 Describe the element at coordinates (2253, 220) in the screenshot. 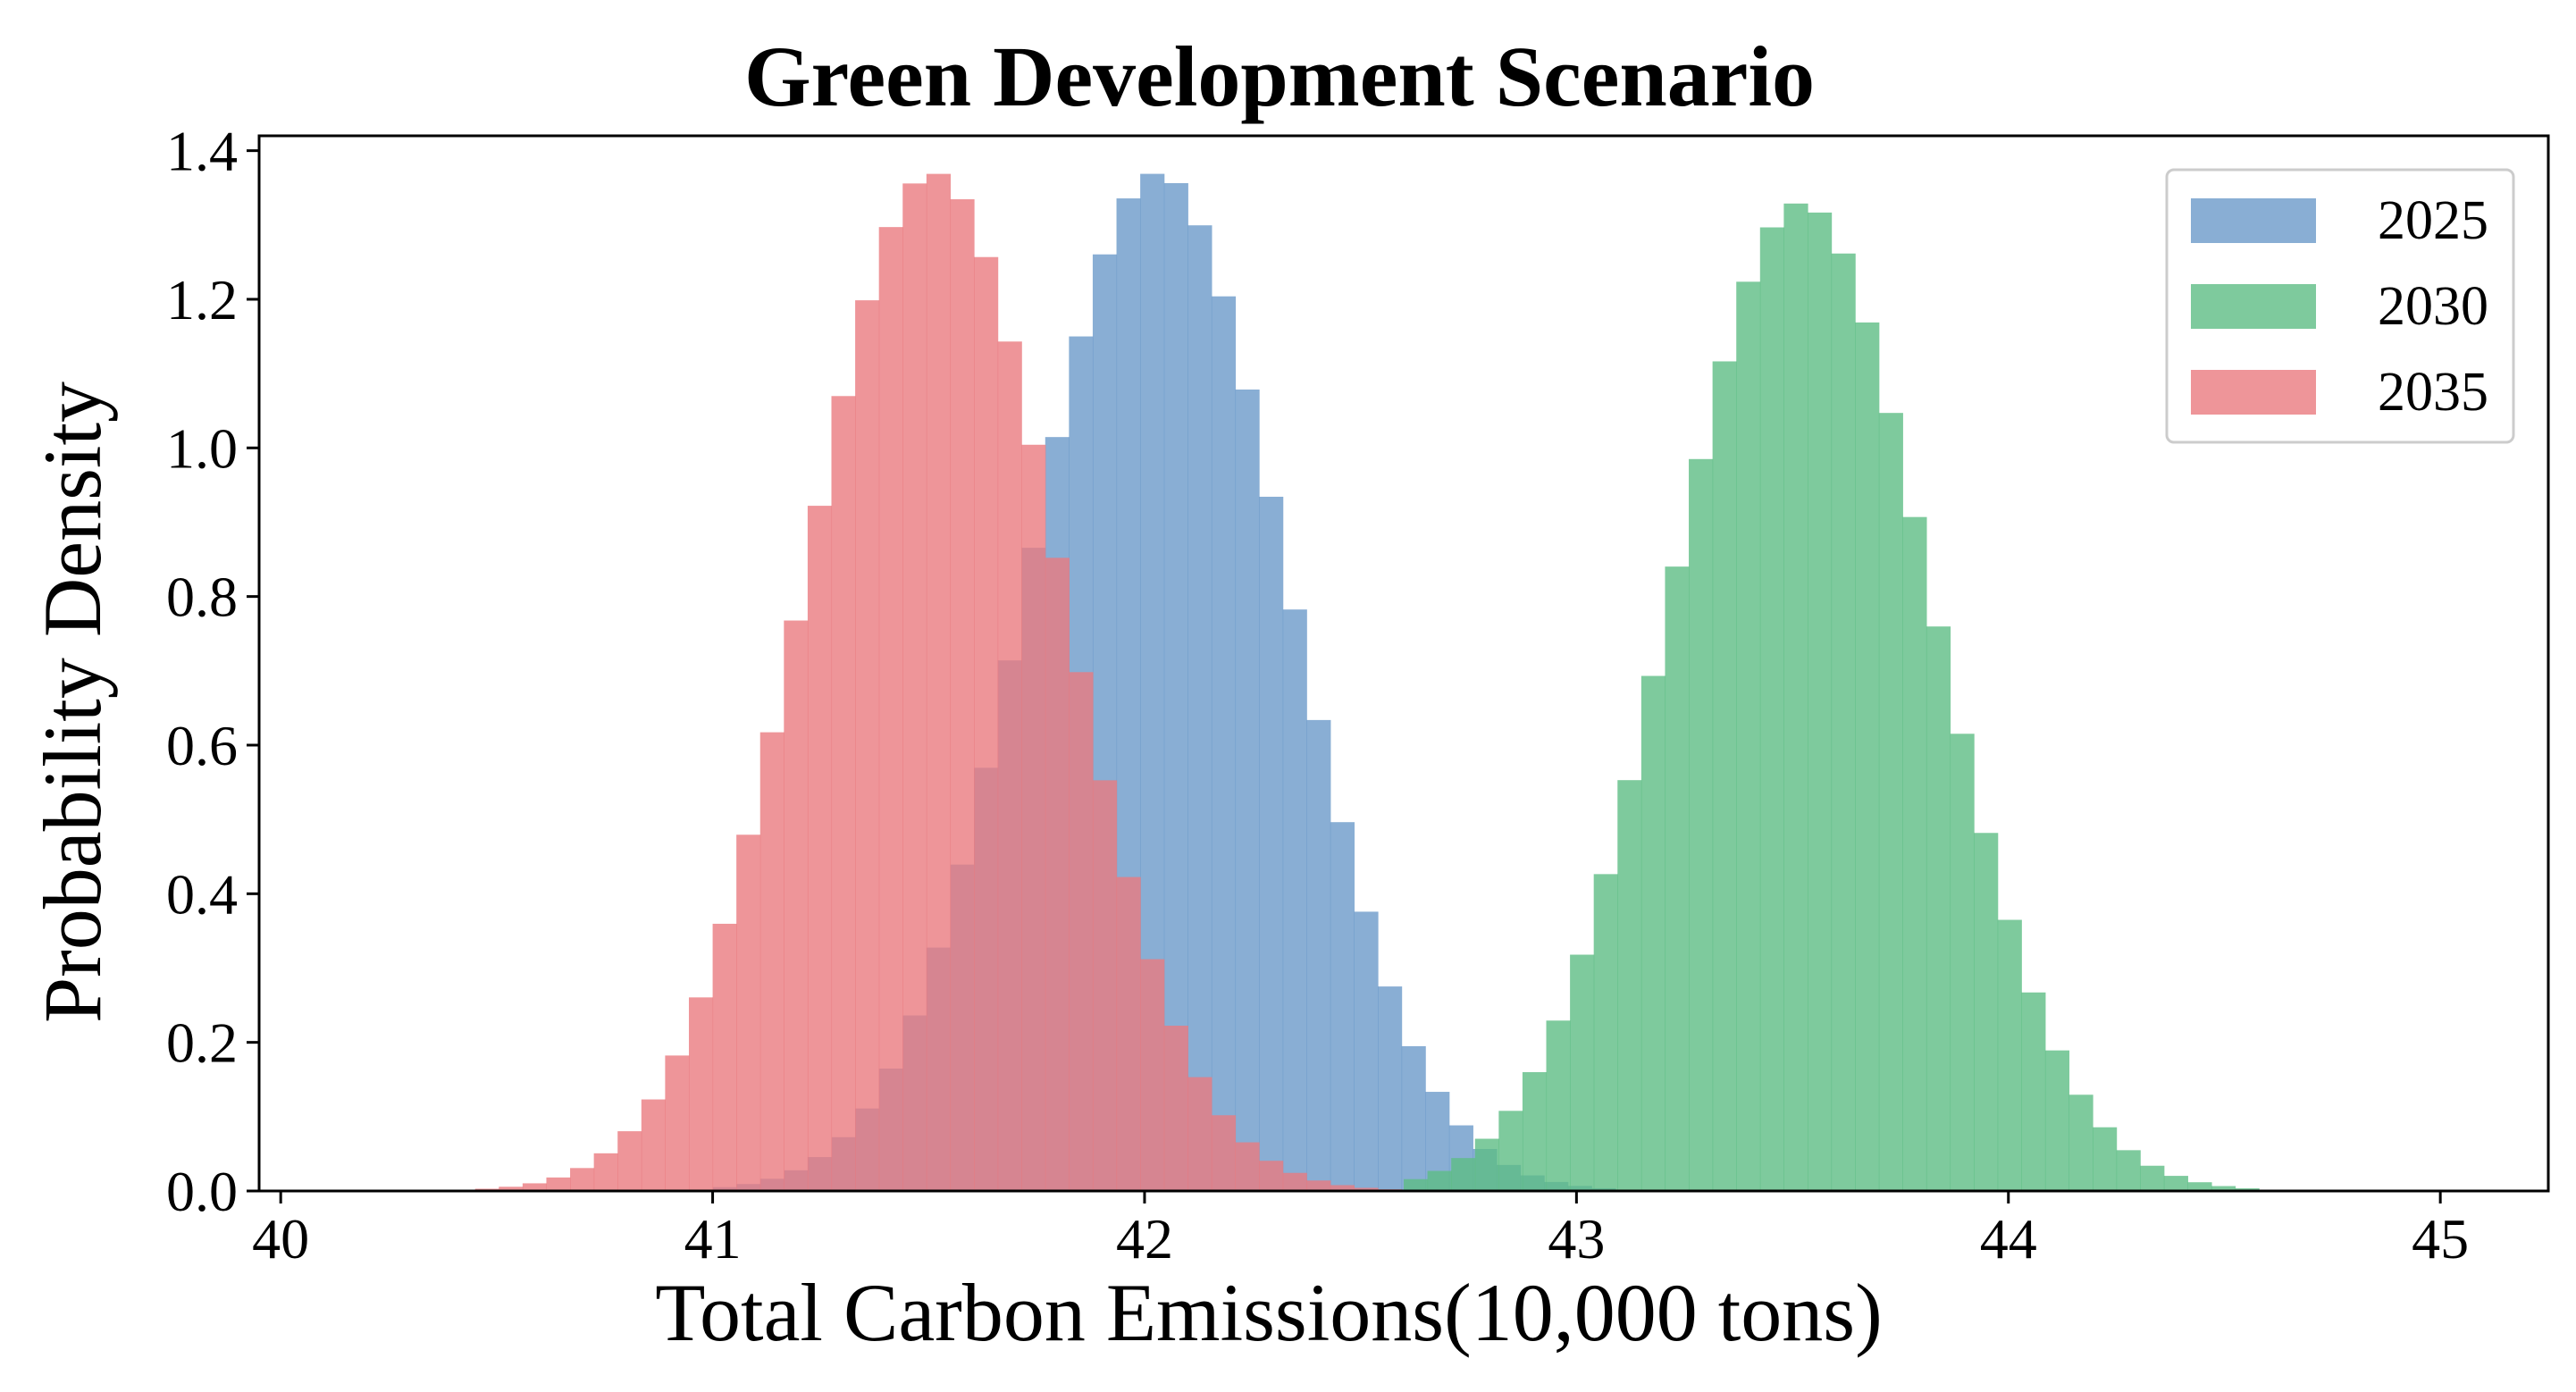

I see `legend-swatch-2025` at that location.